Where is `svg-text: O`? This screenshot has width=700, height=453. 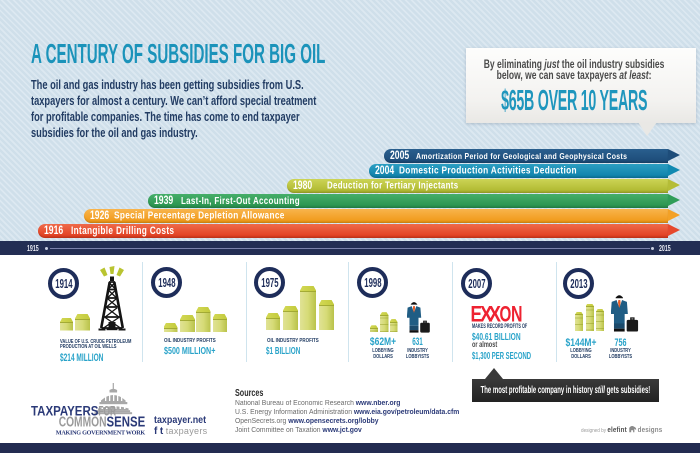 svg-text: O is located at coordinates (505, 314).